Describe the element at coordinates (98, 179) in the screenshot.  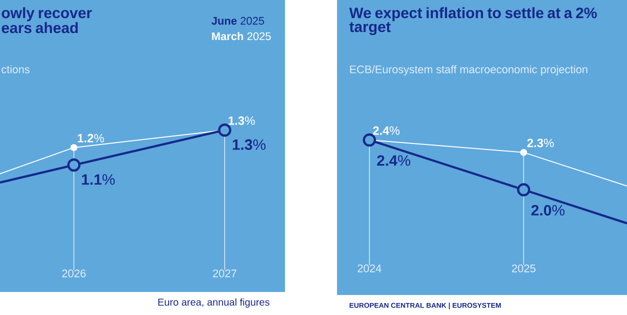
I see `data-label: 1.1%` at that location.